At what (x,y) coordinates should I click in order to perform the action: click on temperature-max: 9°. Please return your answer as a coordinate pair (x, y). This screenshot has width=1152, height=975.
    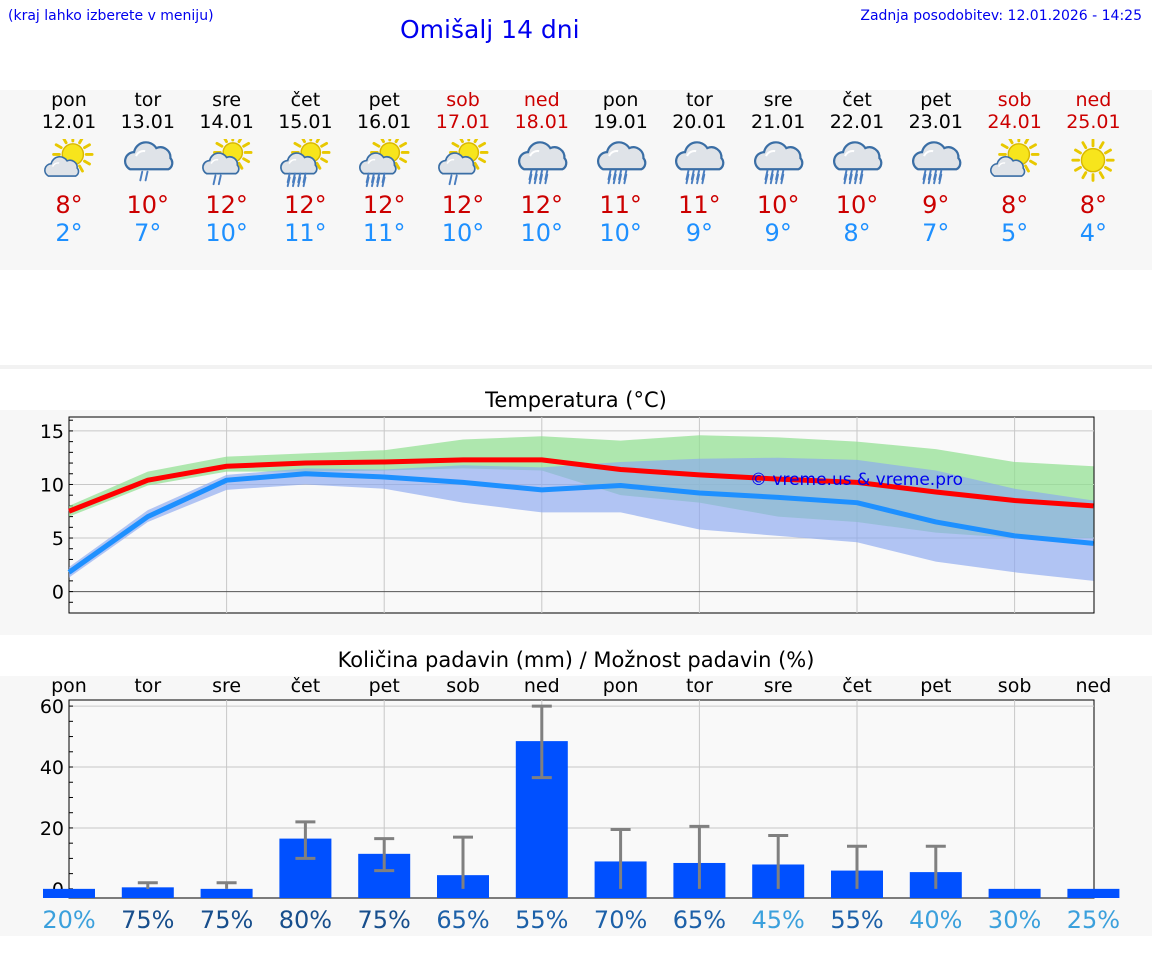
    Looking at the image, I should click on (936, 205).